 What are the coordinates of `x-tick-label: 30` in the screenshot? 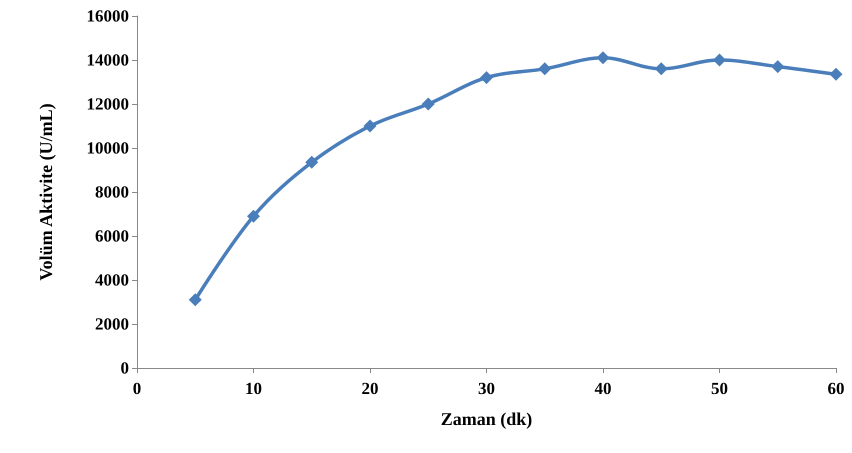 It's located at (486, 388).